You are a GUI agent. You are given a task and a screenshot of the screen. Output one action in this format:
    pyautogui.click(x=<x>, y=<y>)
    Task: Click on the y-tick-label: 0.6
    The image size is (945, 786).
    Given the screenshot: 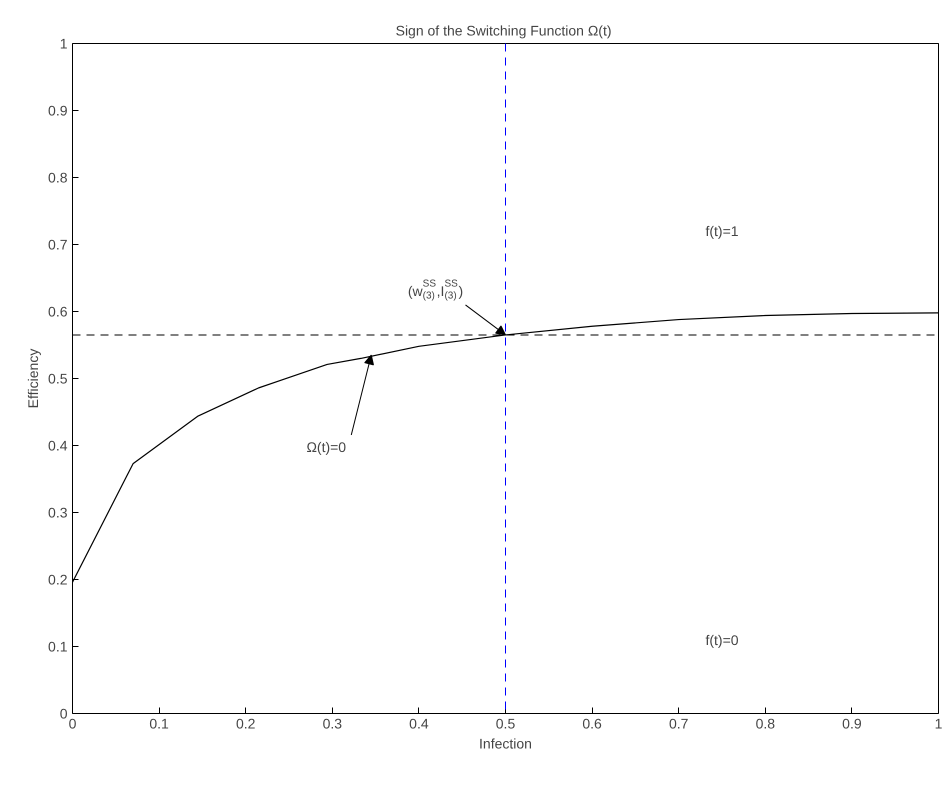 What is the action you would take?
    pyautogui.click(x=58, y=312)
    